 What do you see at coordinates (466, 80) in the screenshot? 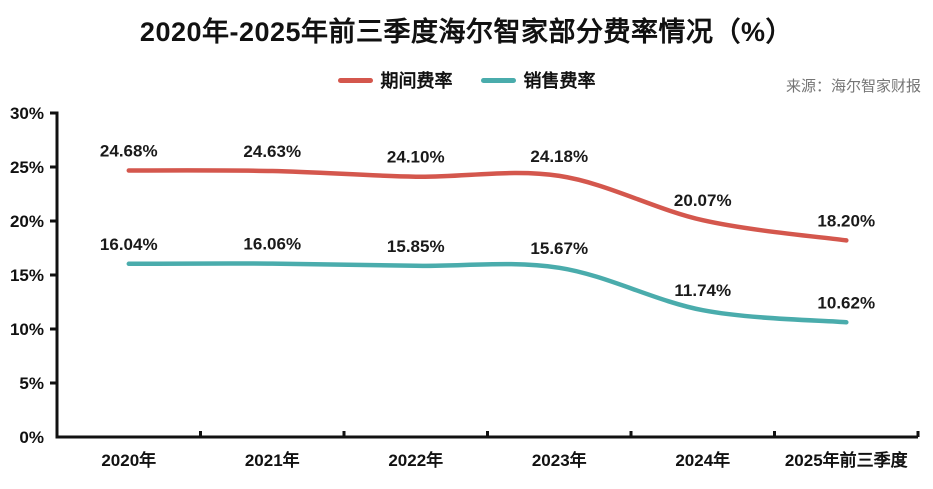
I see `legend: 期间费率 销售费率` at bounding box center [466, 80].